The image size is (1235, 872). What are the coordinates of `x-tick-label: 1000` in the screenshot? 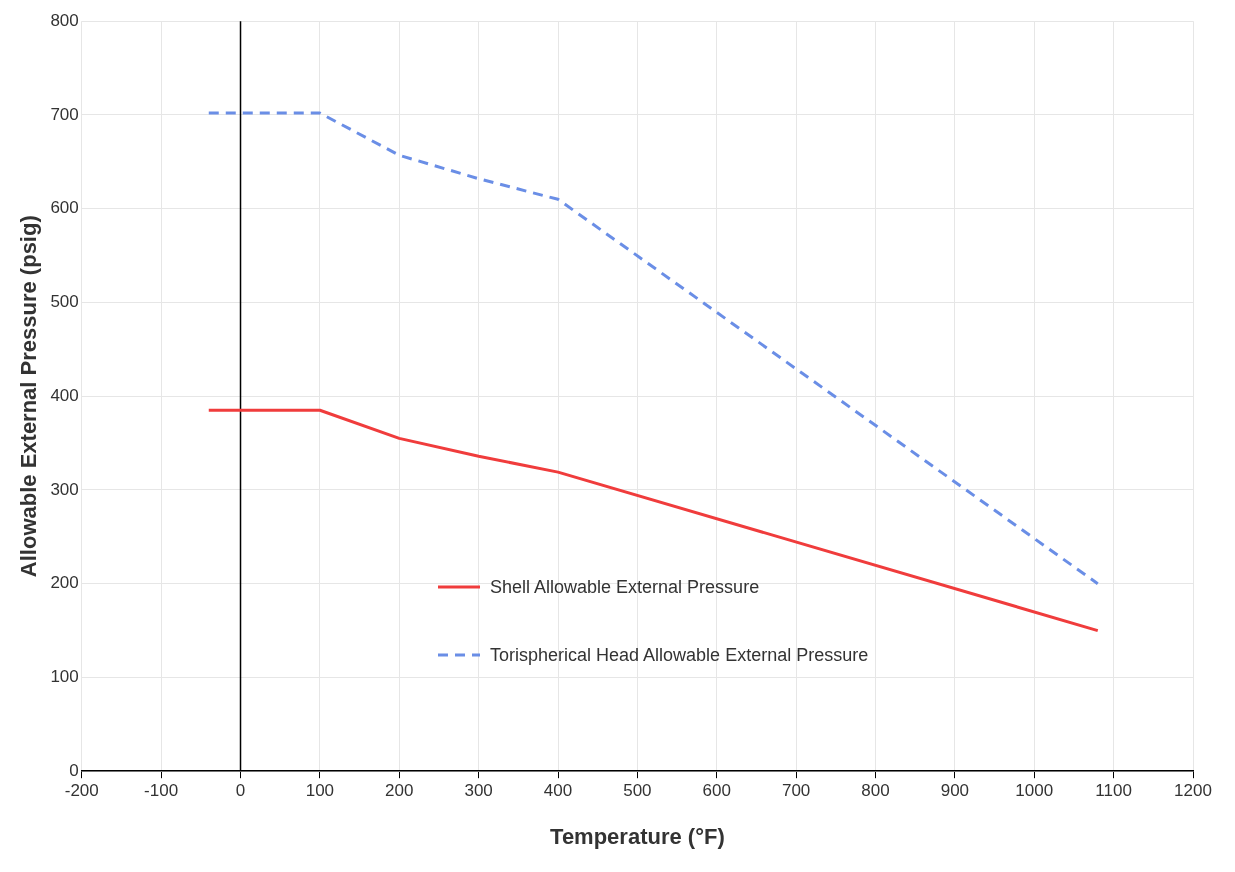 It's located at (1034, 791).